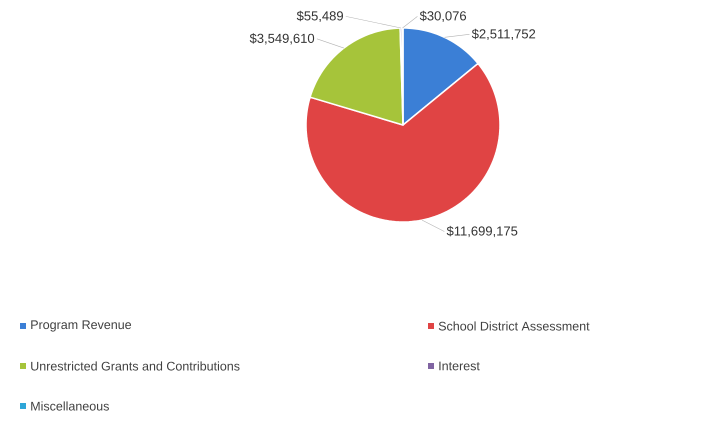  Describe the element at coordinates (70, 406) in the screenshot. I see `legend-label: Miscellaneous` at that location.